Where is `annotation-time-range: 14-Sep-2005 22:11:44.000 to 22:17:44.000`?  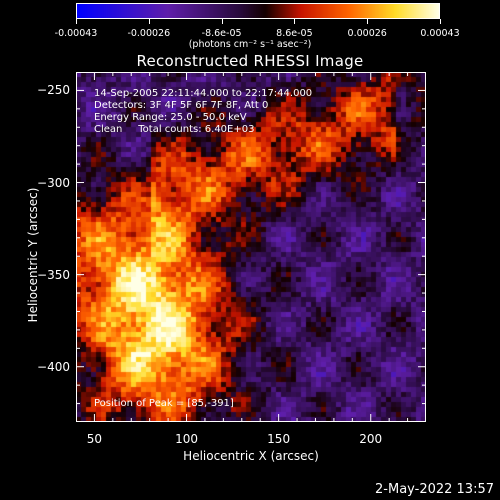 annotation-time-range: 14-Sep-2005 22:11:44.000 to 22:17:44.000 is located at coordinates (203, 93).